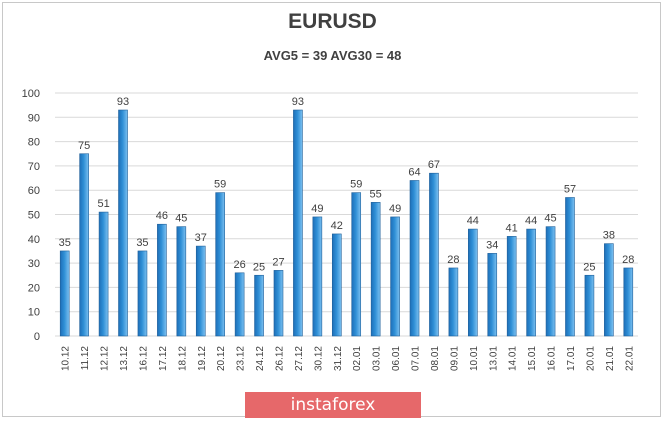  I want to click on x-tick-label: 12.12, so click(105, 358).